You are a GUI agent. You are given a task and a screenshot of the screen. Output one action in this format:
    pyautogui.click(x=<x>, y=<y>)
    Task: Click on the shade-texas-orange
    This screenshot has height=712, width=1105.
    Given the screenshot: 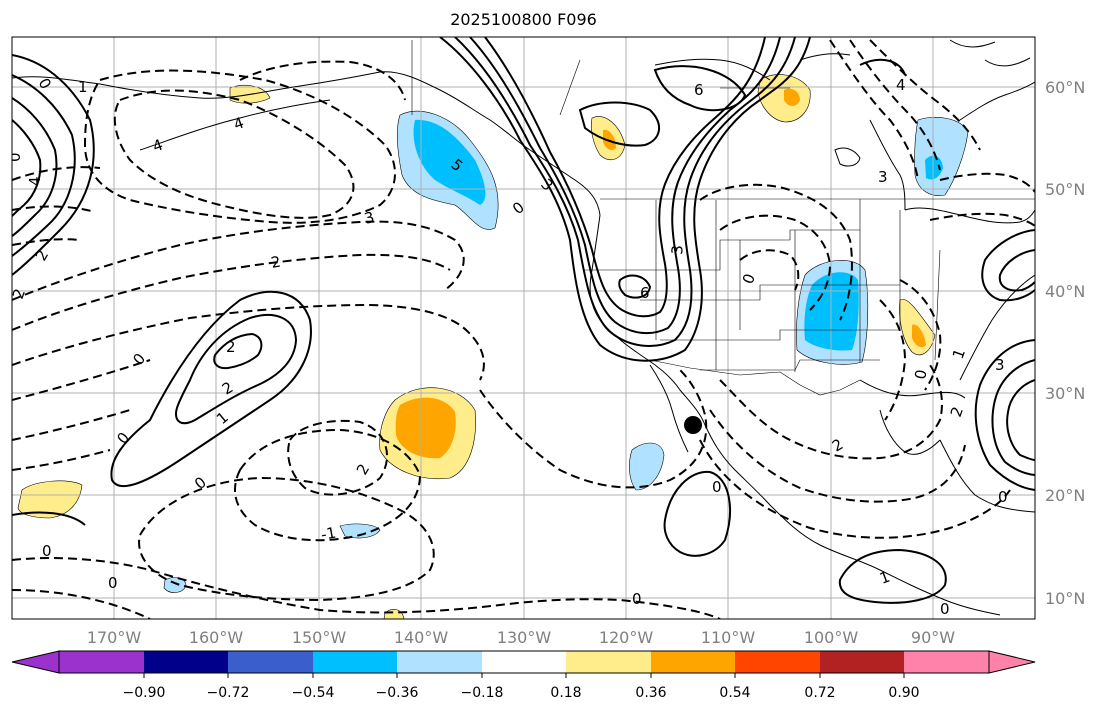 What is the action you would take?
    pyautogui.click(x=919, y=336)
    